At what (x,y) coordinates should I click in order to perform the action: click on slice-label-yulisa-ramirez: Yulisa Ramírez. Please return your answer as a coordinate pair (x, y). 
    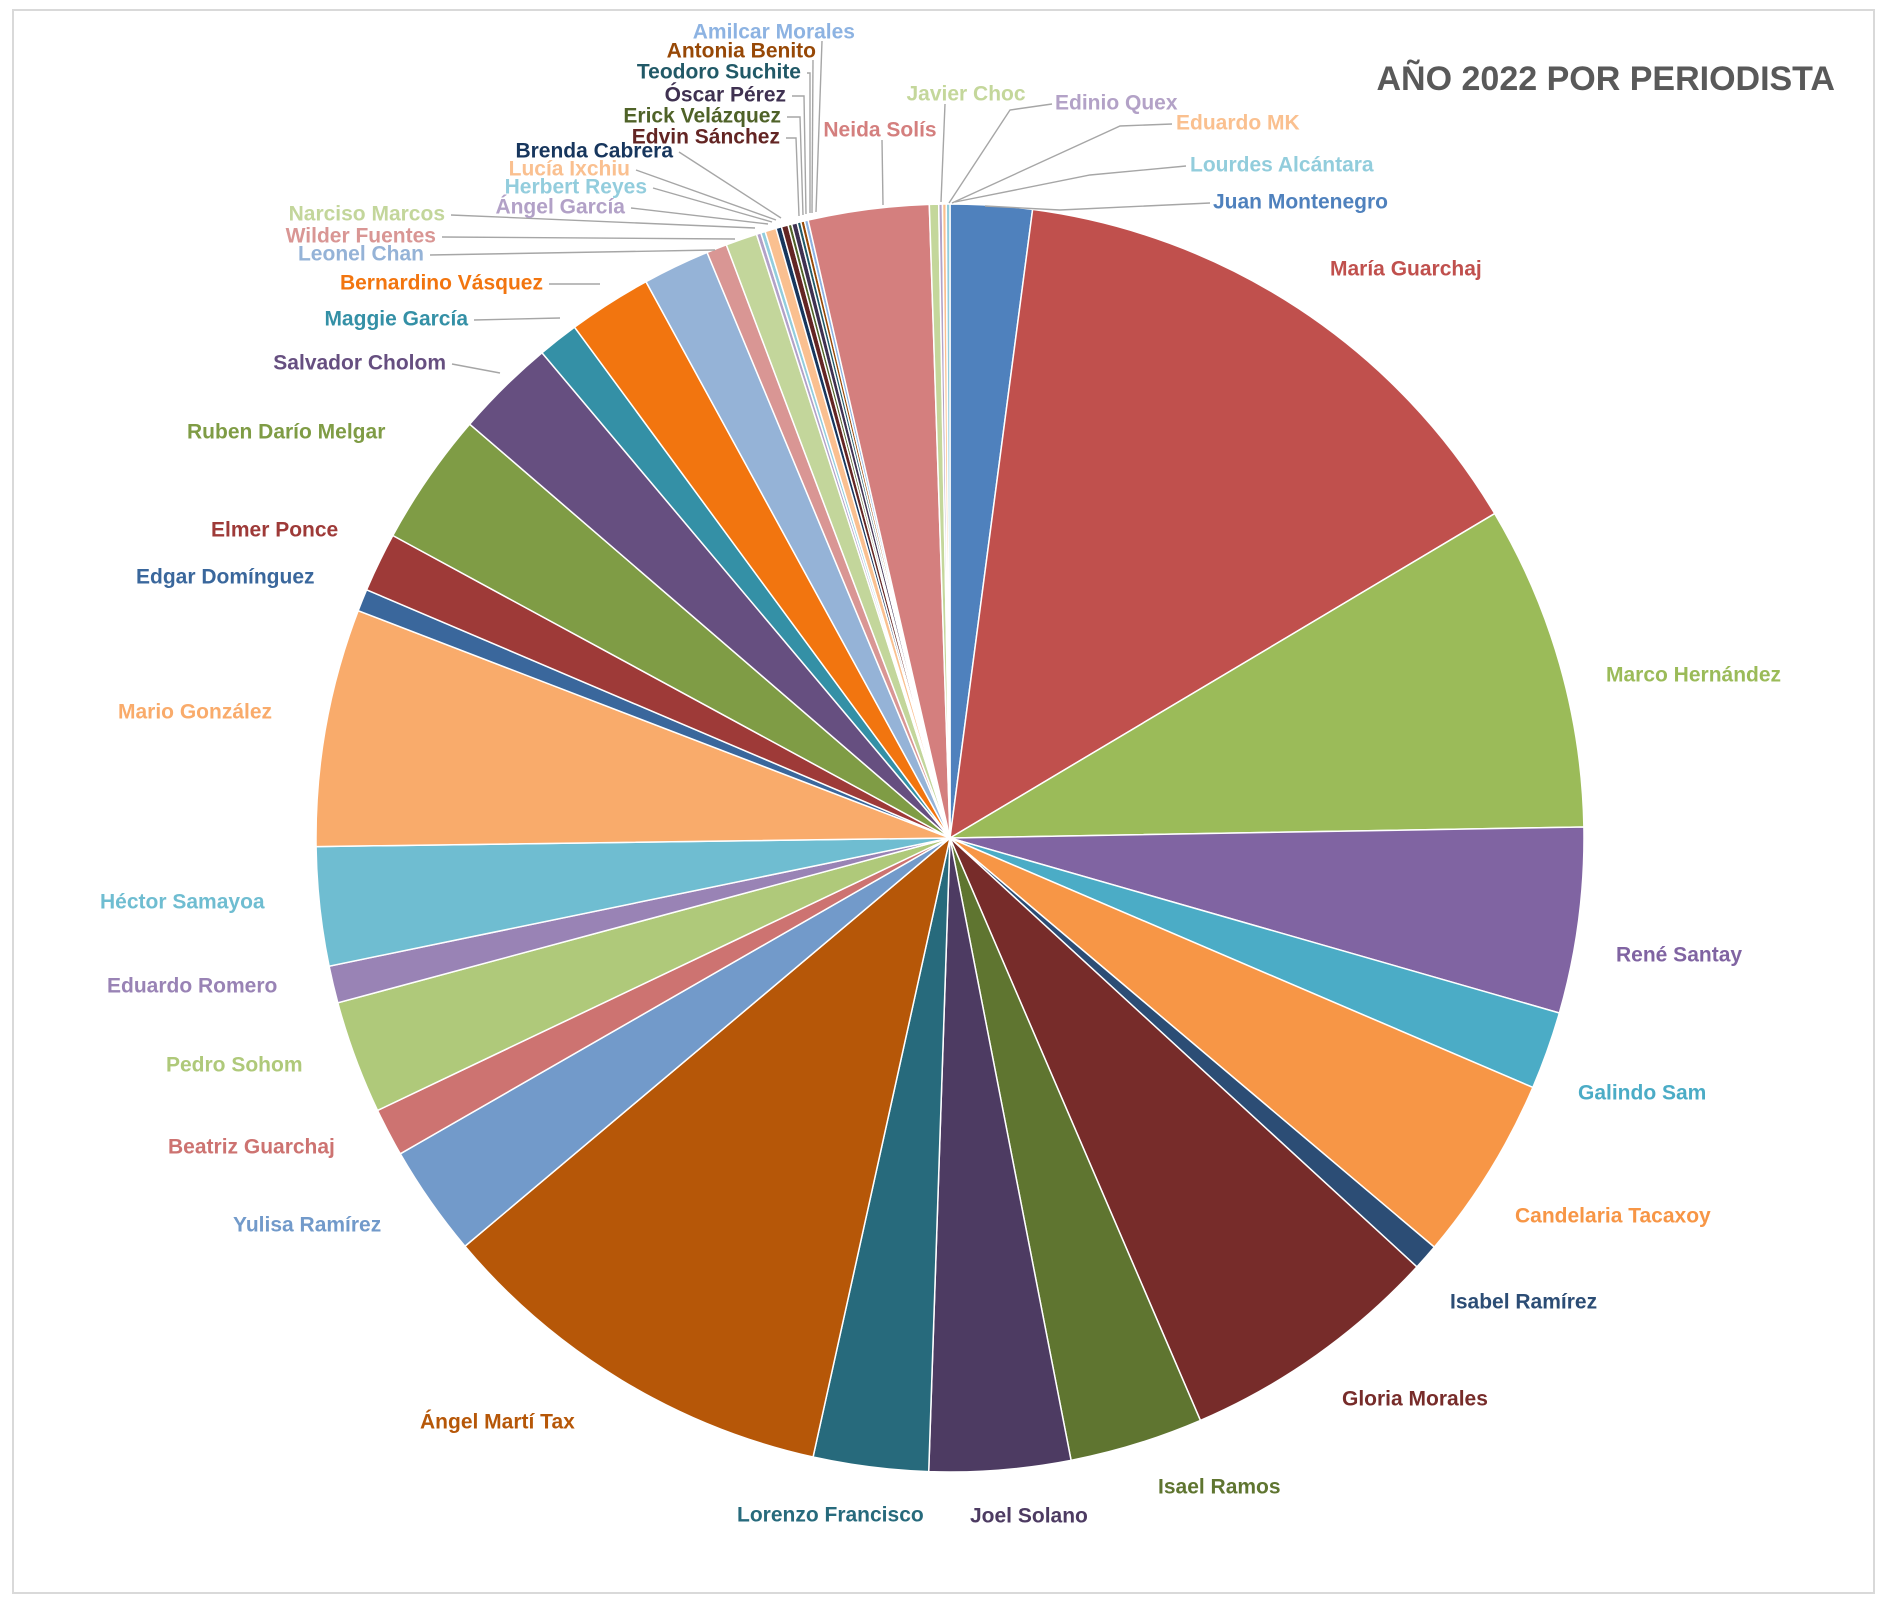
    Looking at the image, I should click on (307, 1225).